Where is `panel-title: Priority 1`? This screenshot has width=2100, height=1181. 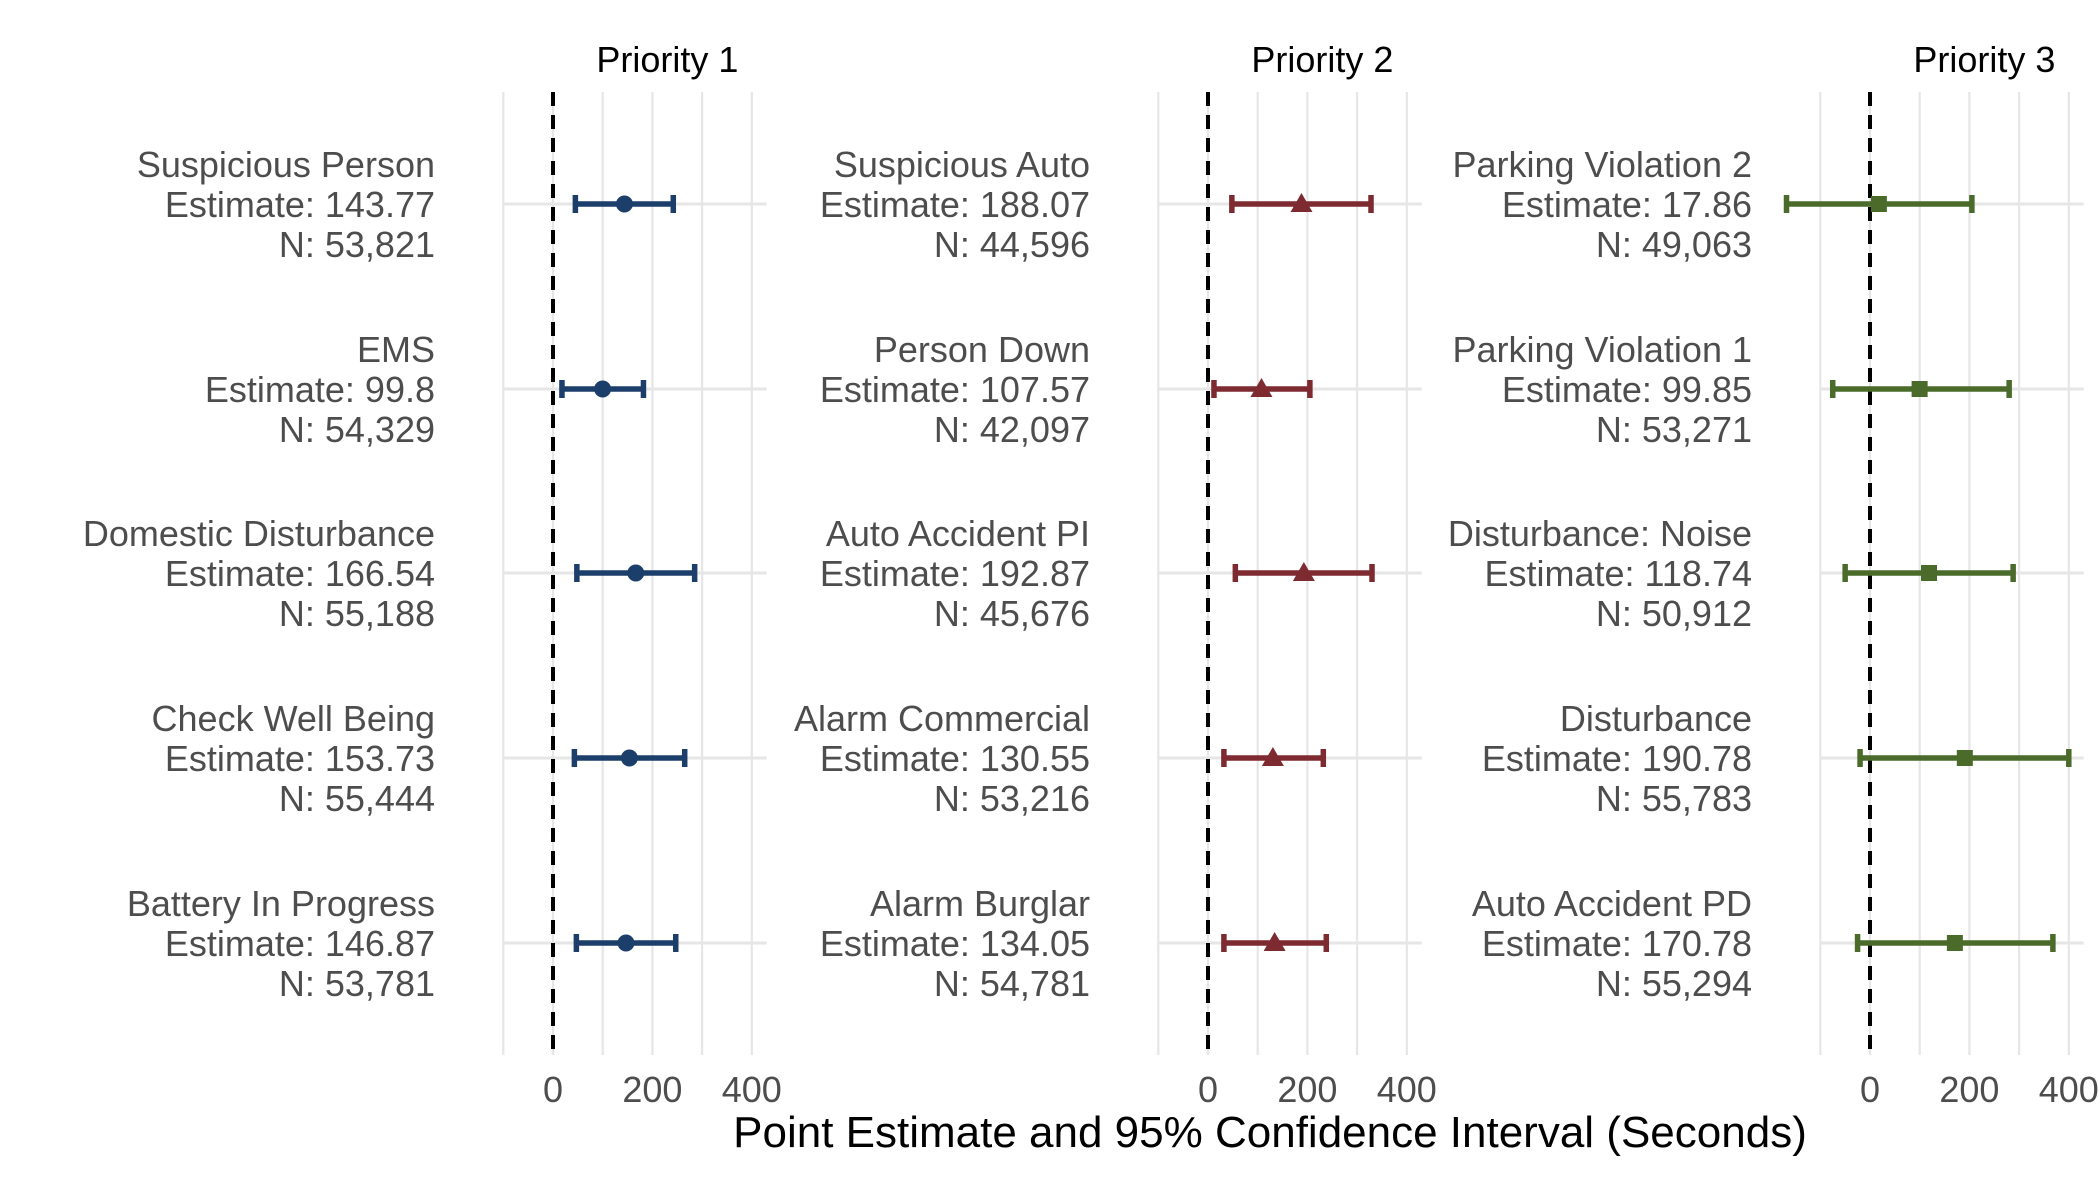
panel-title: Priority 1 is located at coordinates (667, 59).